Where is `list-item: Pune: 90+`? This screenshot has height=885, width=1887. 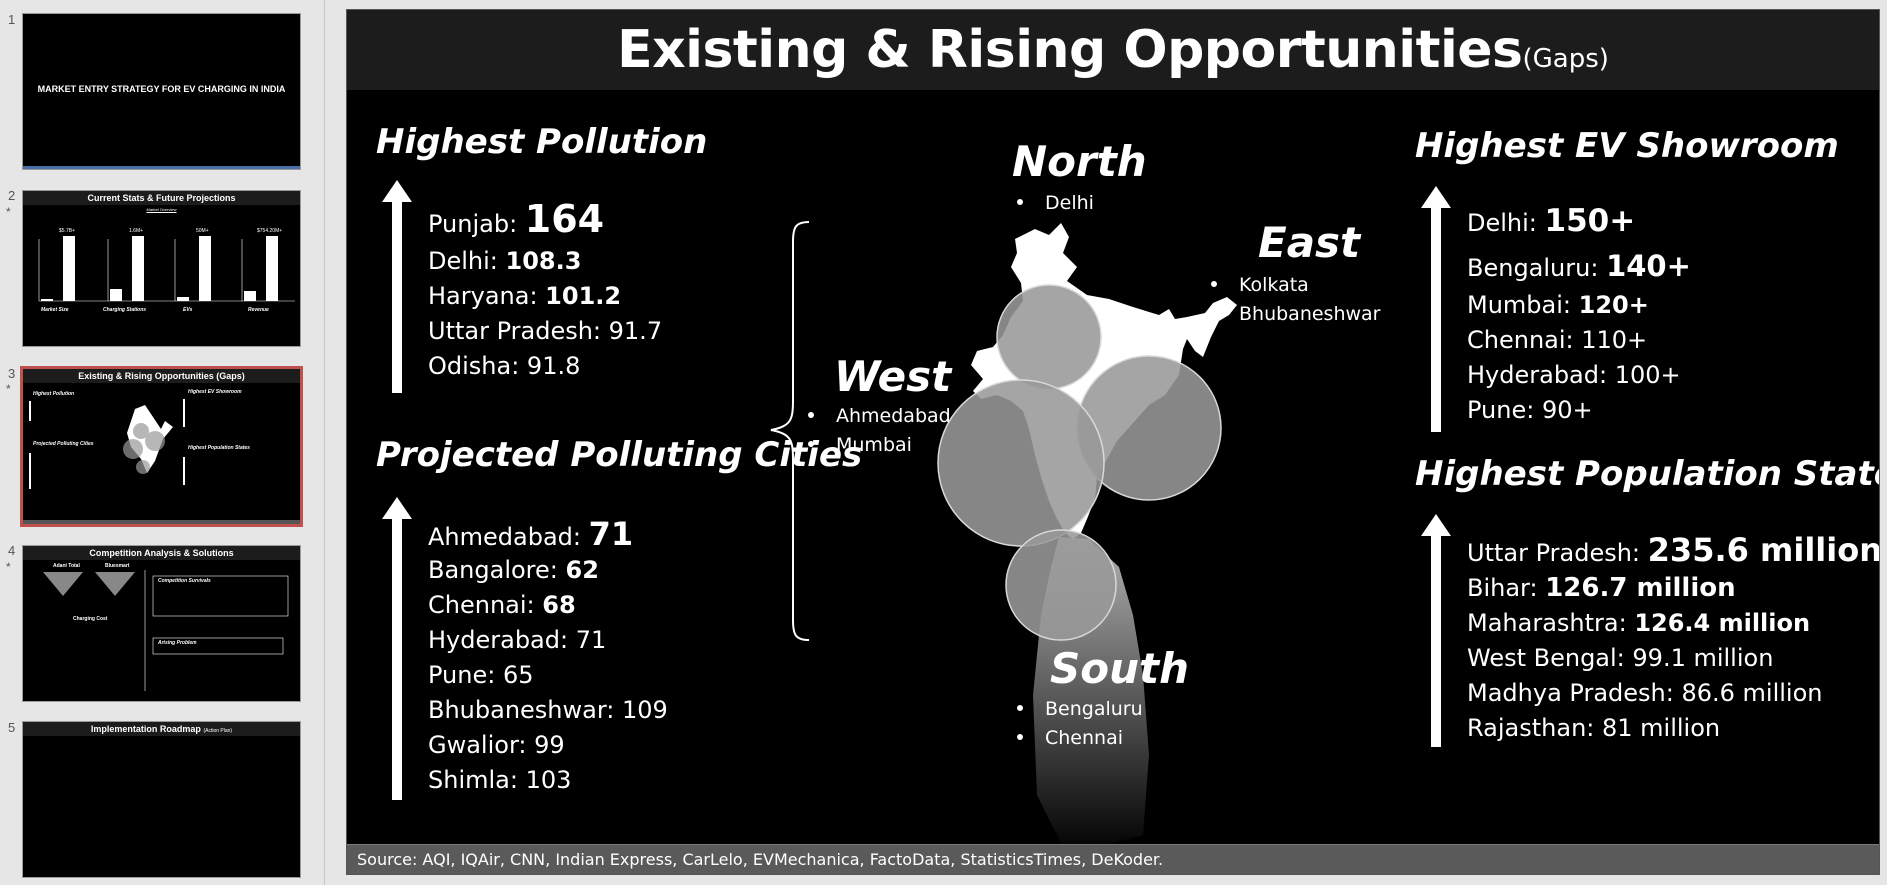 list-item: Pune: 90+ is located at coordinates (1530, 410).